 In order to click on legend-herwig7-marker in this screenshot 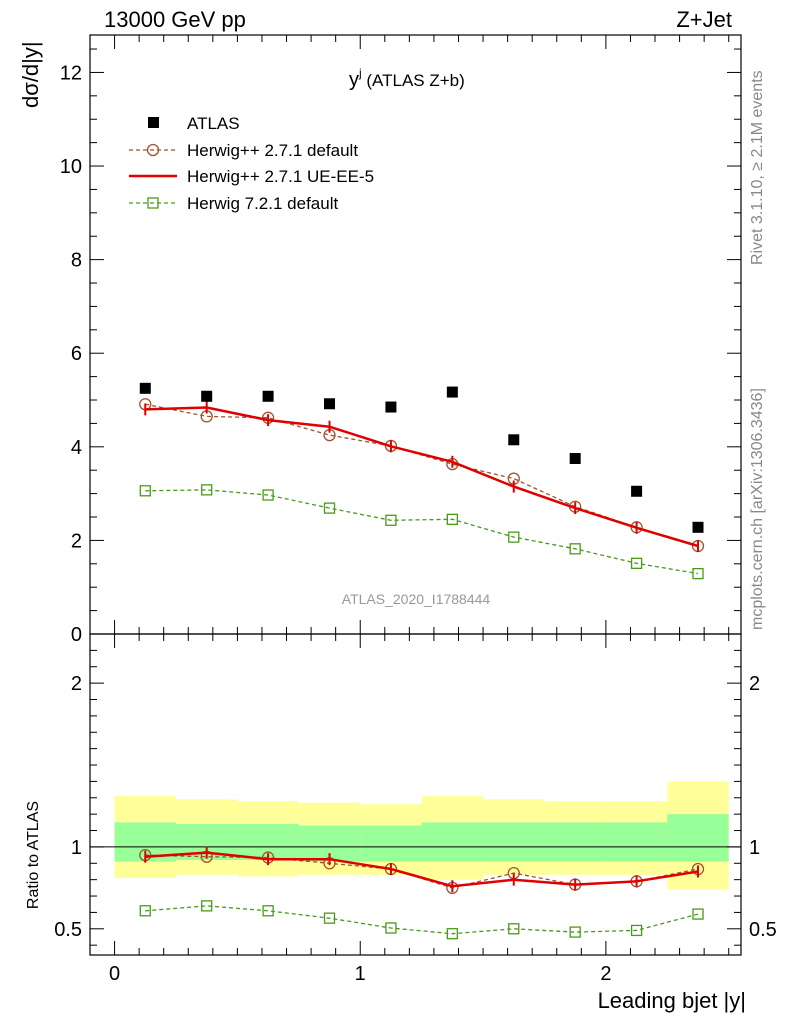, I will do `click(153, 203)`.